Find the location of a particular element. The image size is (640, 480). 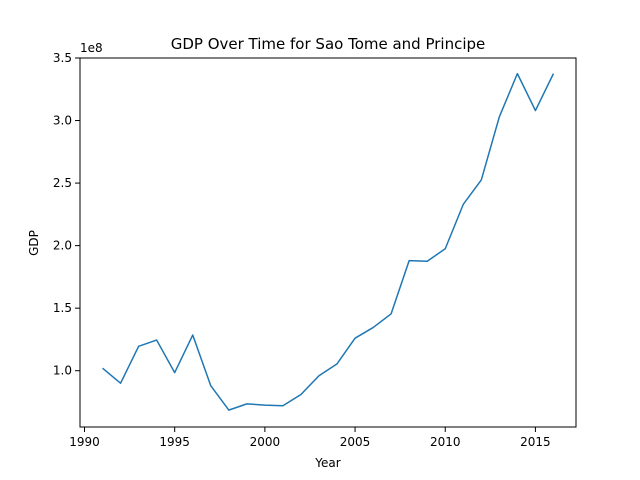

y-tick-label: 3.0 is located at coordinates (62, 121).